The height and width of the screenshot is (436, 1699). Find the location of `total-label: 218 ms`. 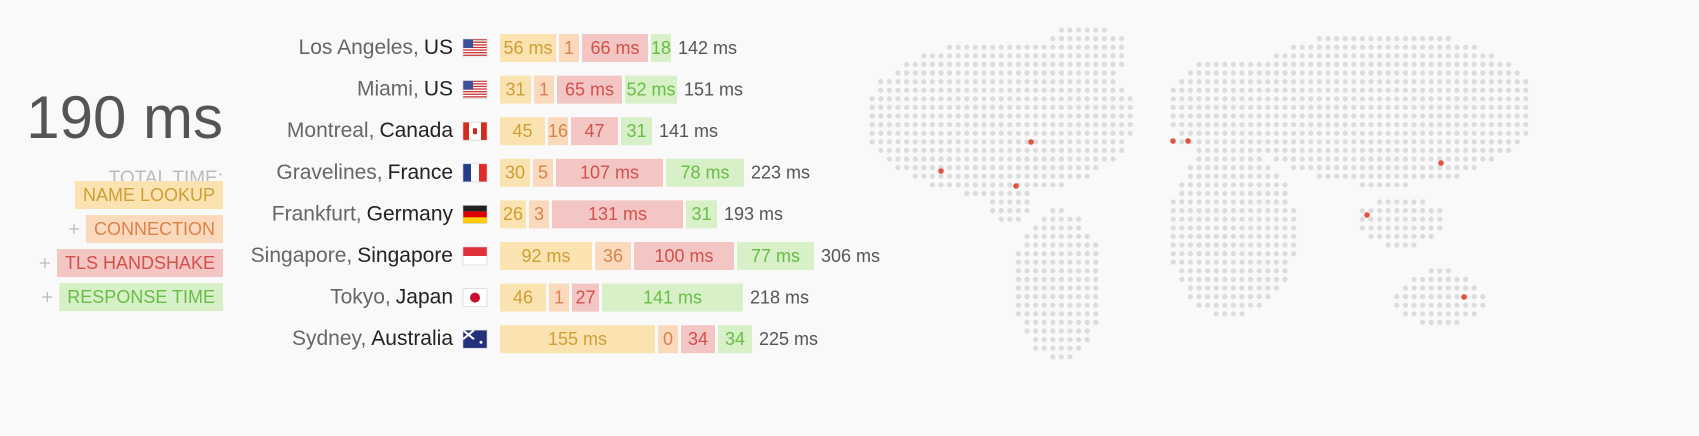

total-label: 218 ms is located at coordinates (779, 297).